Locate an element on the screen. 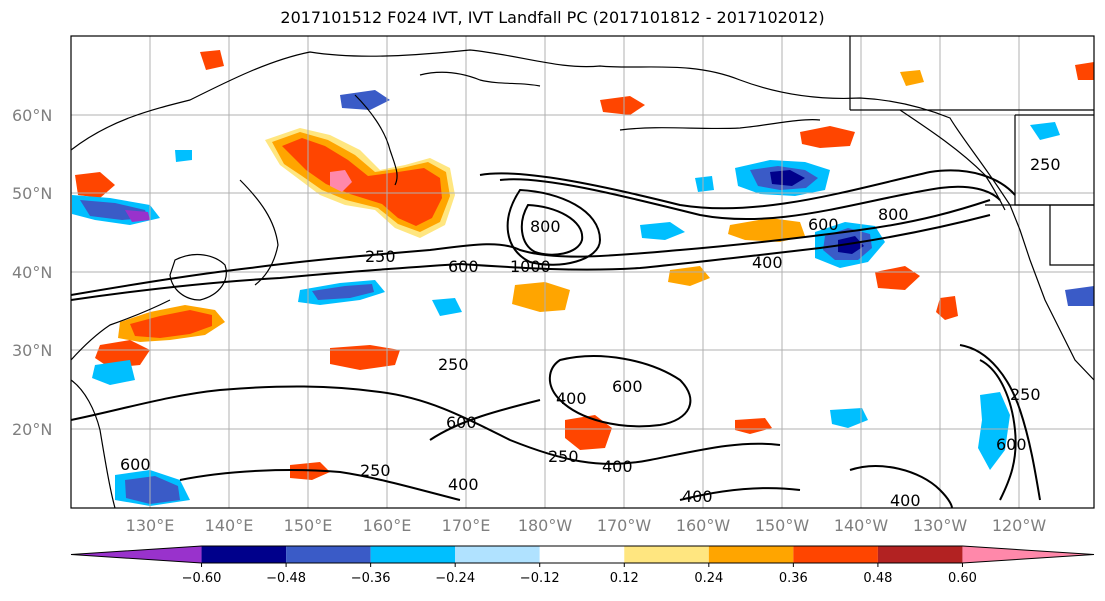 The width and height of the screenshot is (1105, 601). colorbar-tick-label: 0.60 is located at coordinates (962, 578).